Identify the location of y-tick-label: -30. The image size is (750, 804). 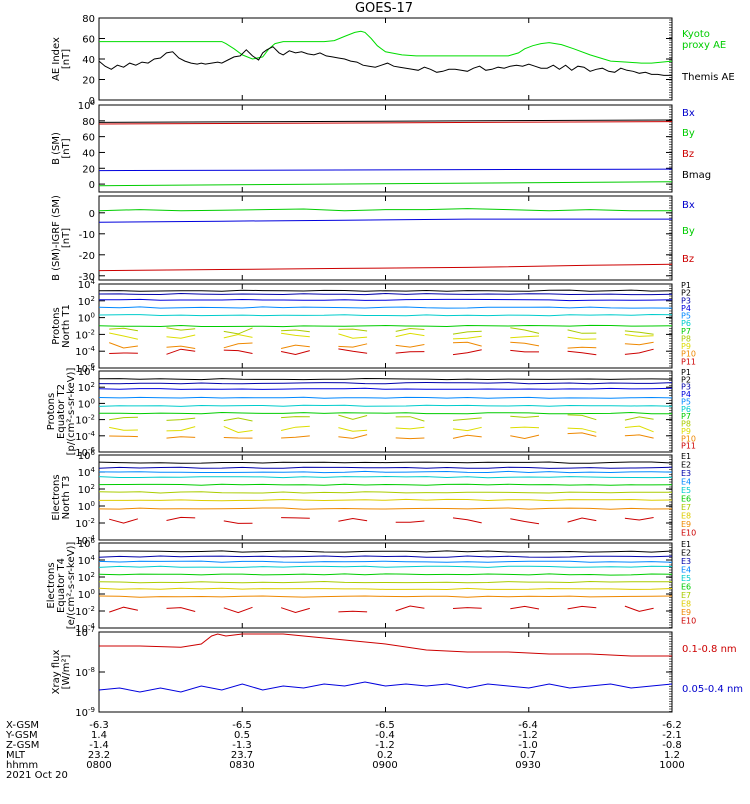
(87, 277).